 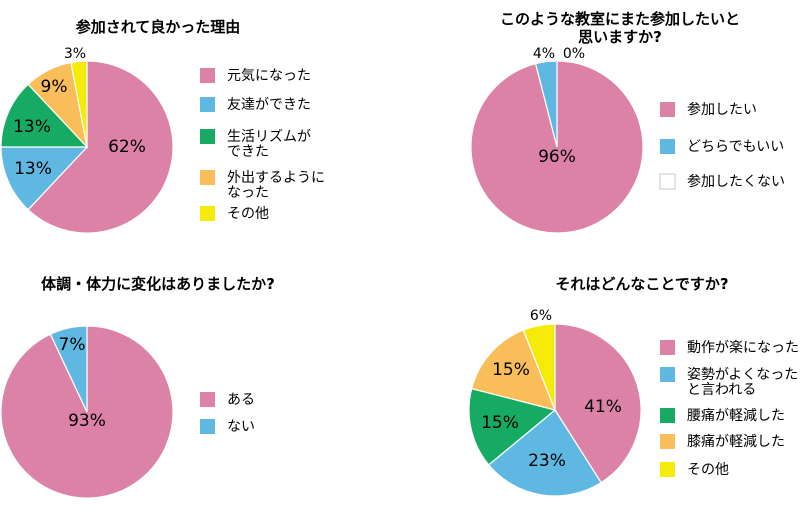 What do you see at coordinates (75, 54) in the screenshot?
I see `slice-label: 3%` at bounding box center [75, 54].